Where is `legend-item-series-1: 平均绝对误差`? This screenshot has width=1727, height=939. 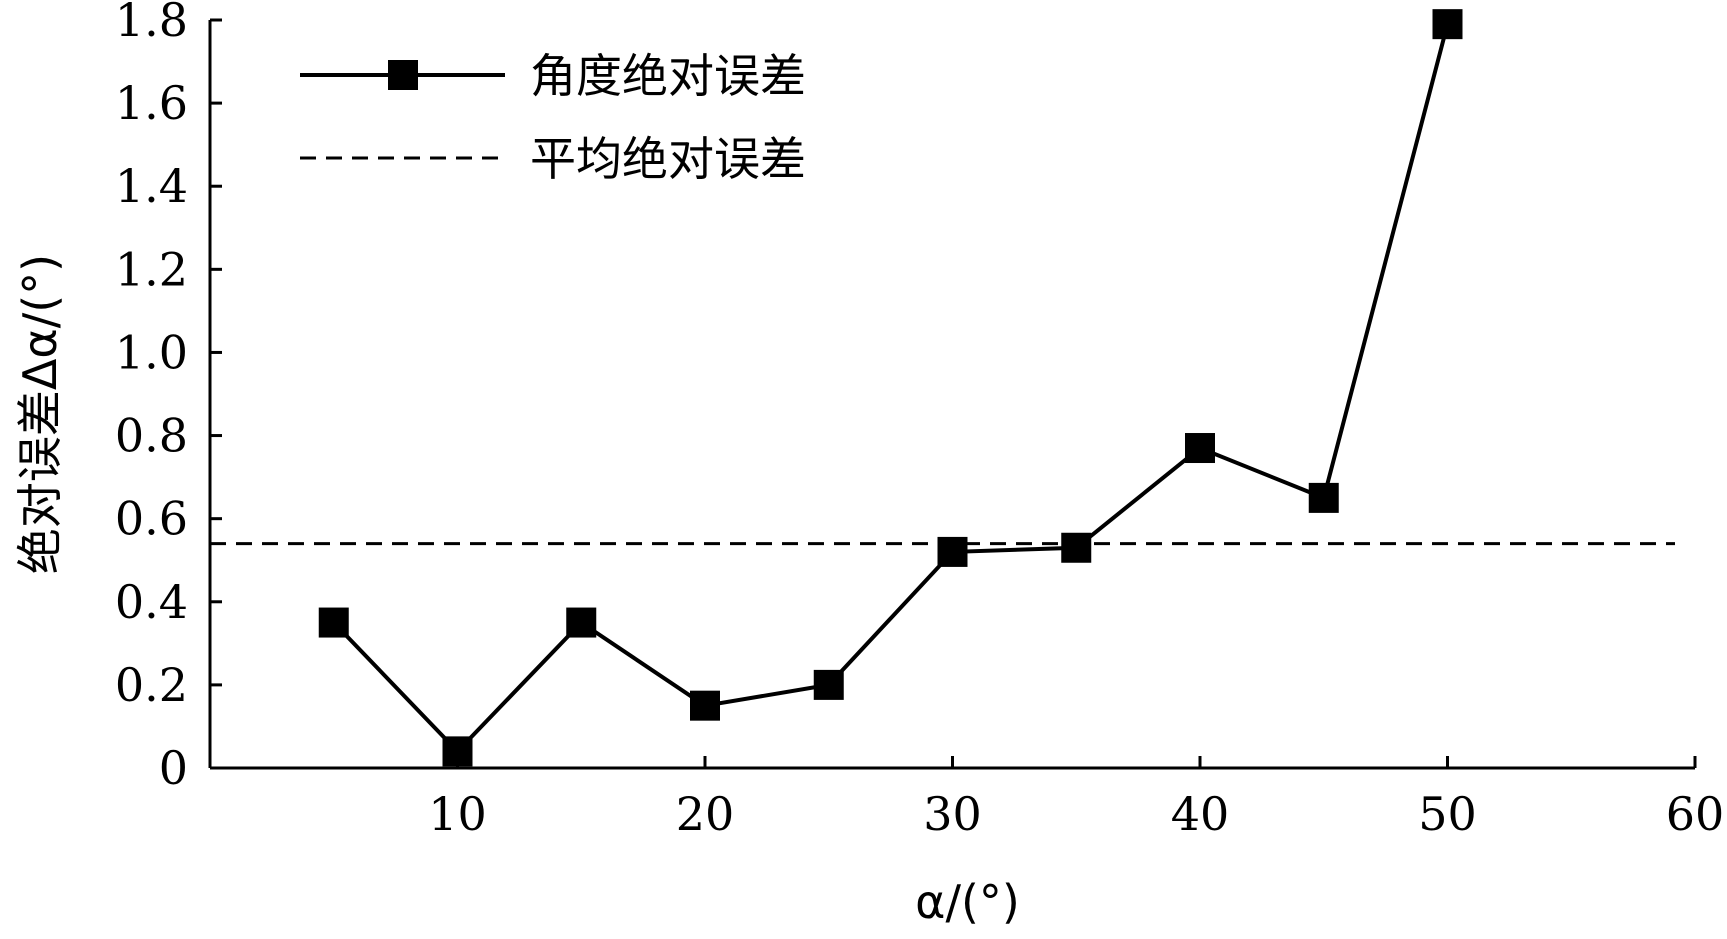
legend-item-series-1: 平均绝对误差 is located at coordinates (553, 159).